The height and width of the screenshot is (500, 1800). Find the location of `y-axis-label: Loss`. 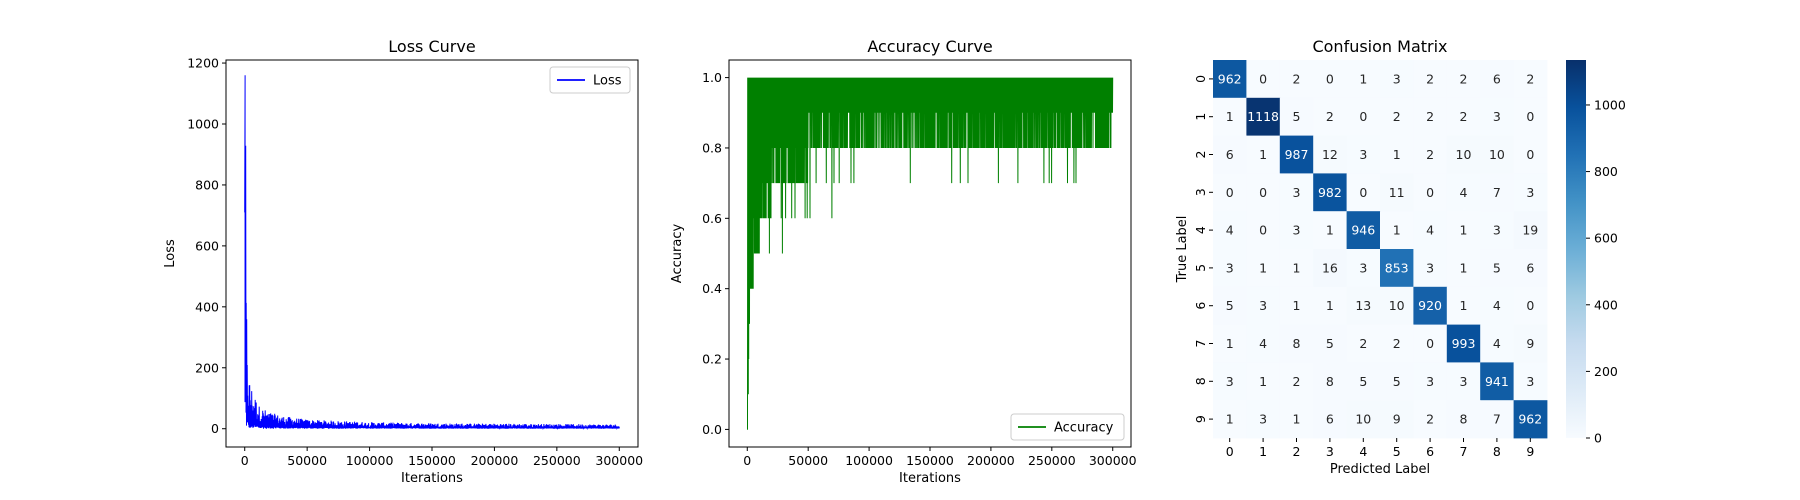

y-axis-label: Loss is located at coordinates (170, 253).